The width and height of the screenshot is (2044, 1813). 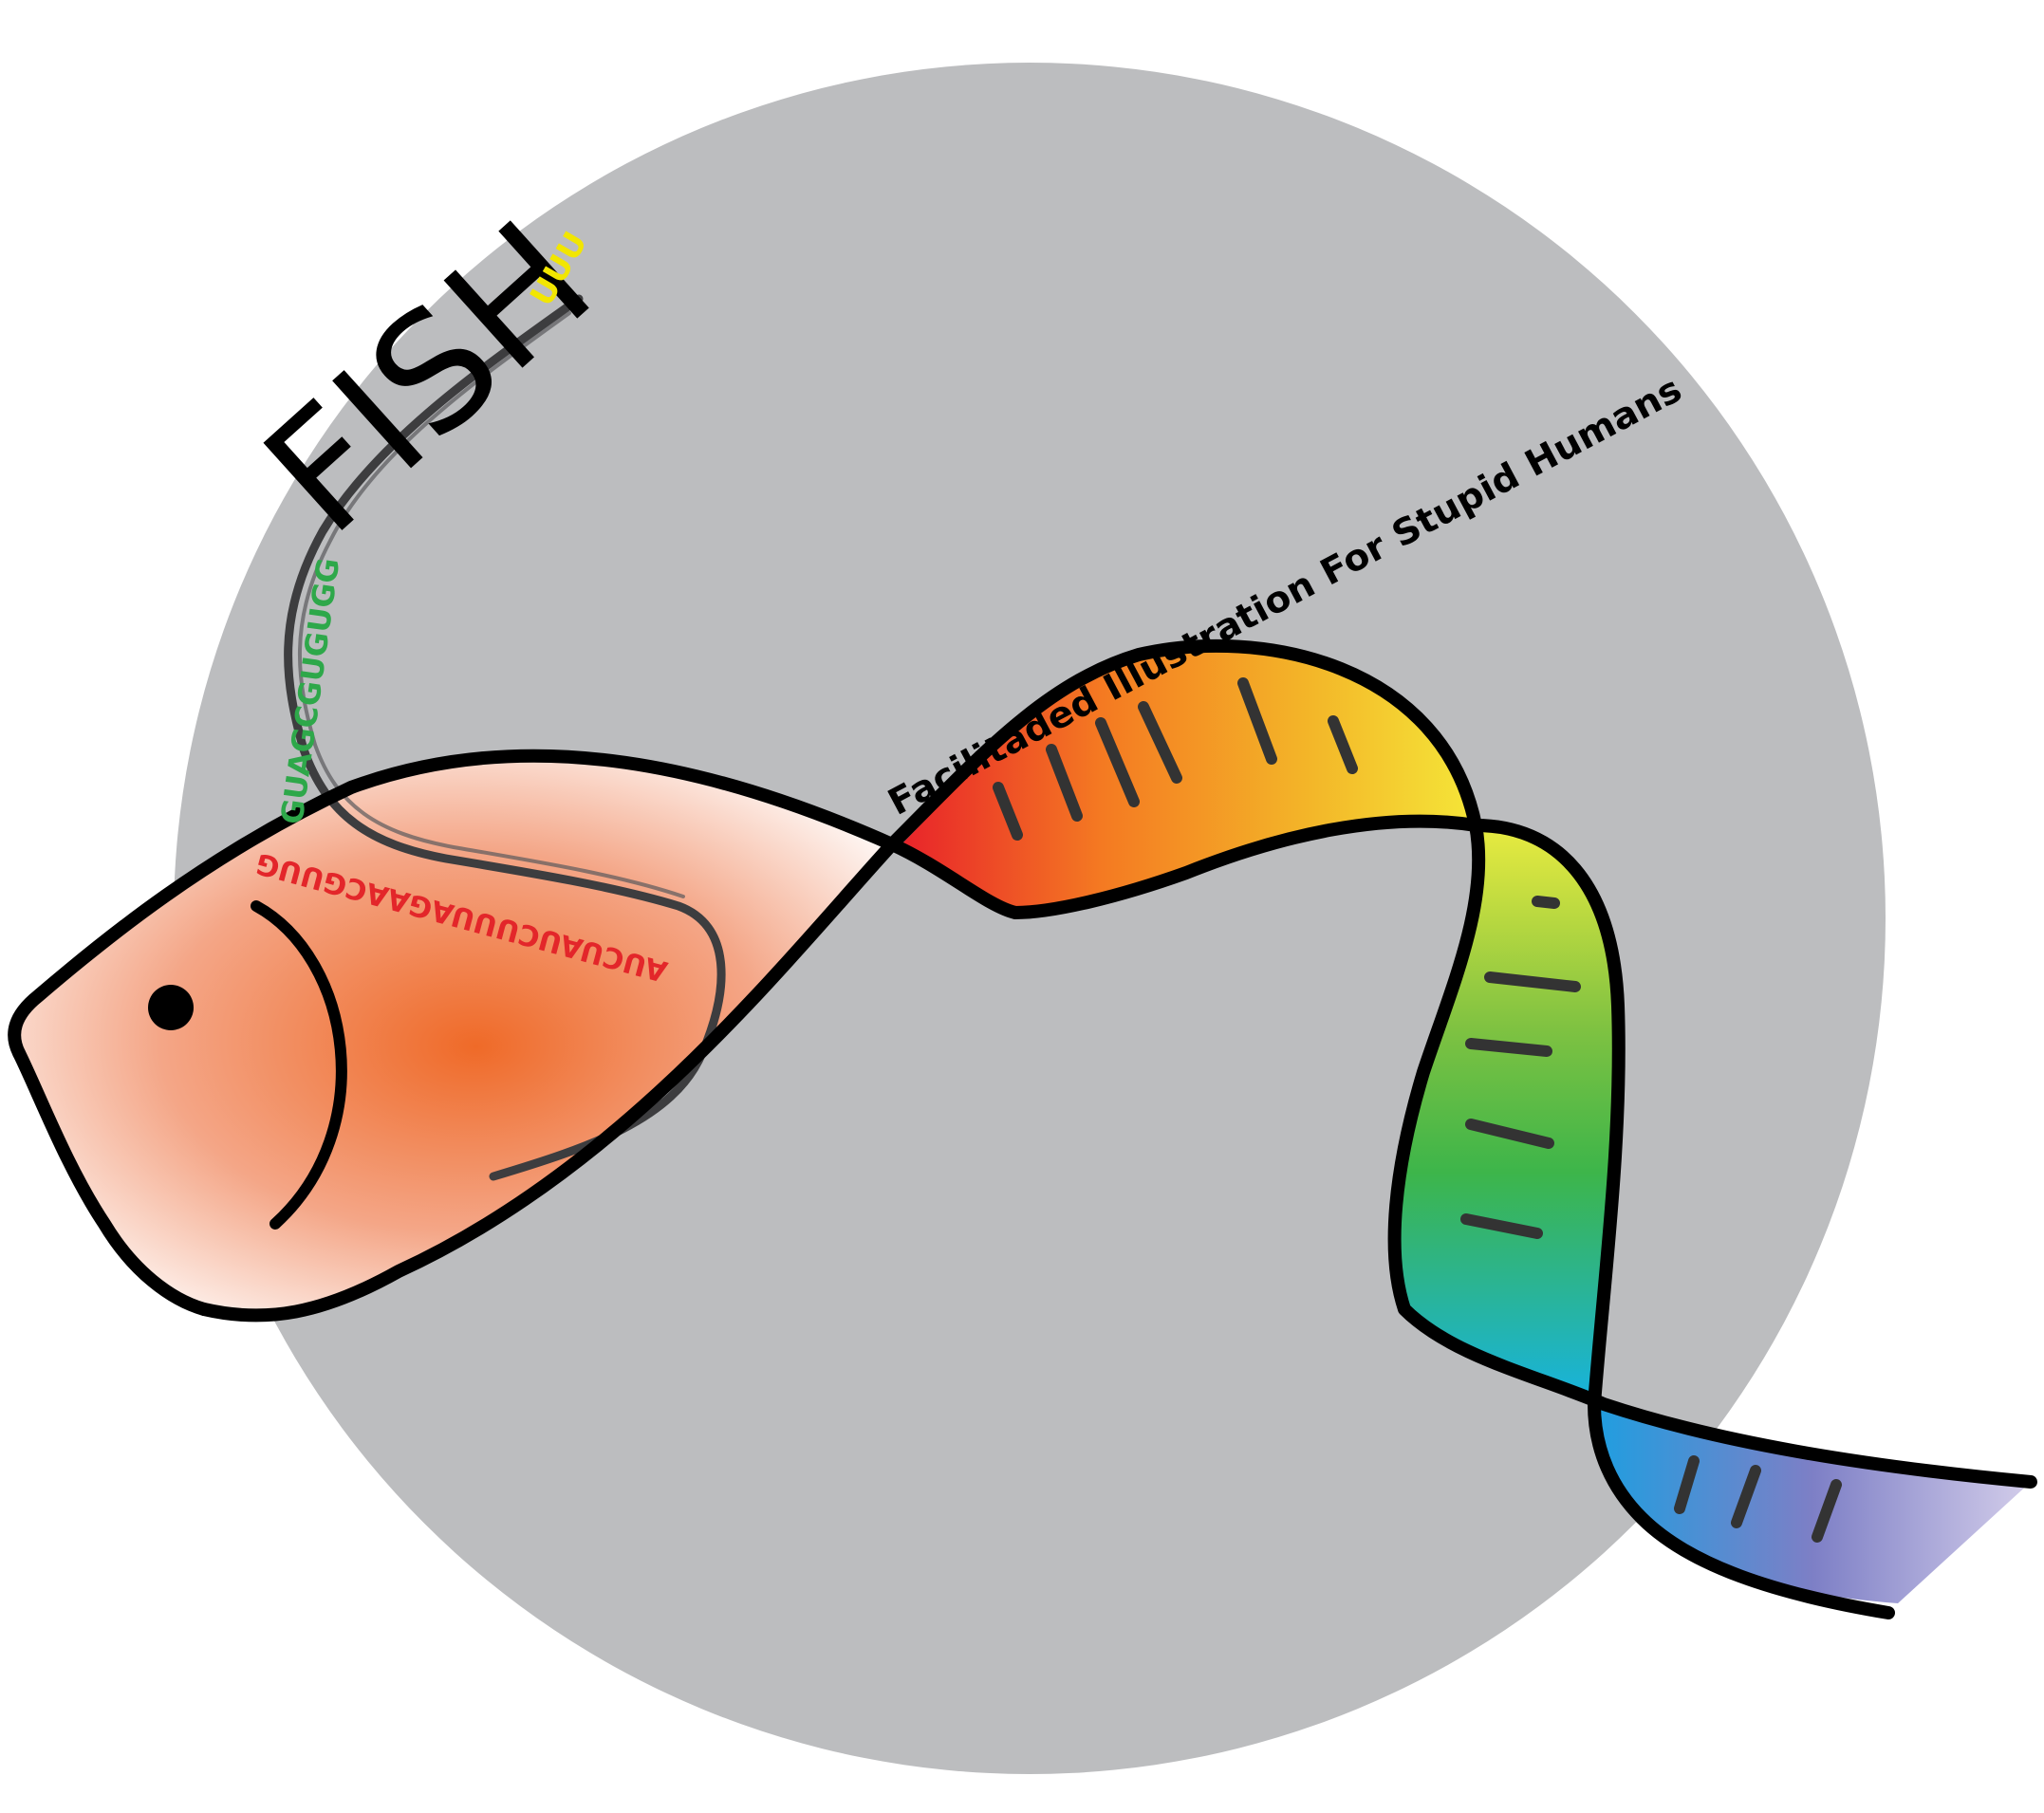 What do you see at coordinates (1175, 759) in the screenshot?
I see `ribbon-scales-top` at bounding box center [1175, 759].